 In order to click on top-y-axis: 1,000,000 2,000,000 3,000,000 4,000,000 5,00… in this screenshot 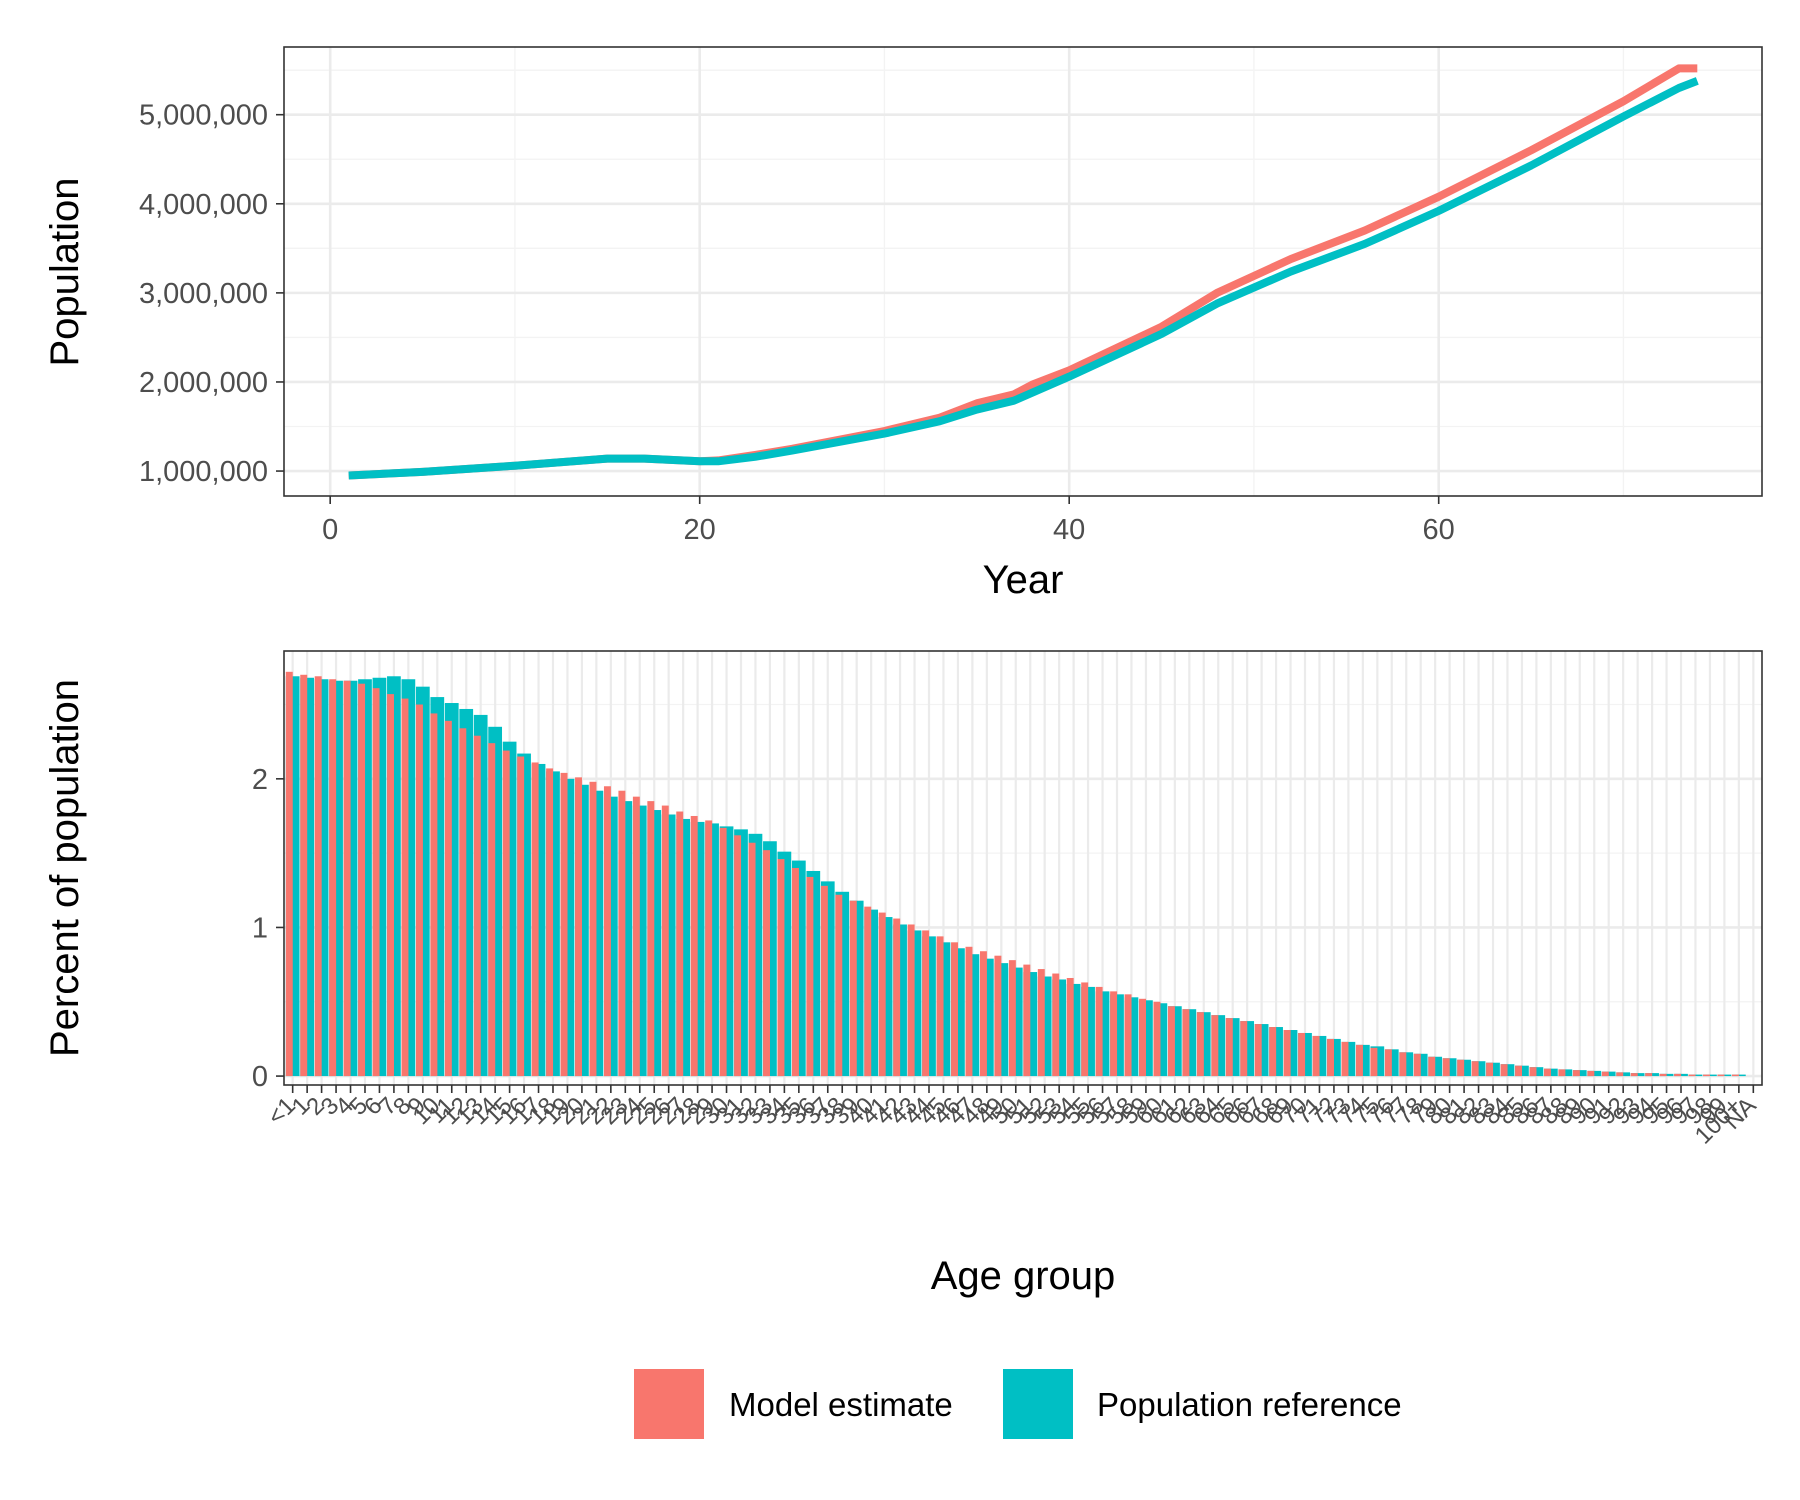, I will do `click(211, 294)`.